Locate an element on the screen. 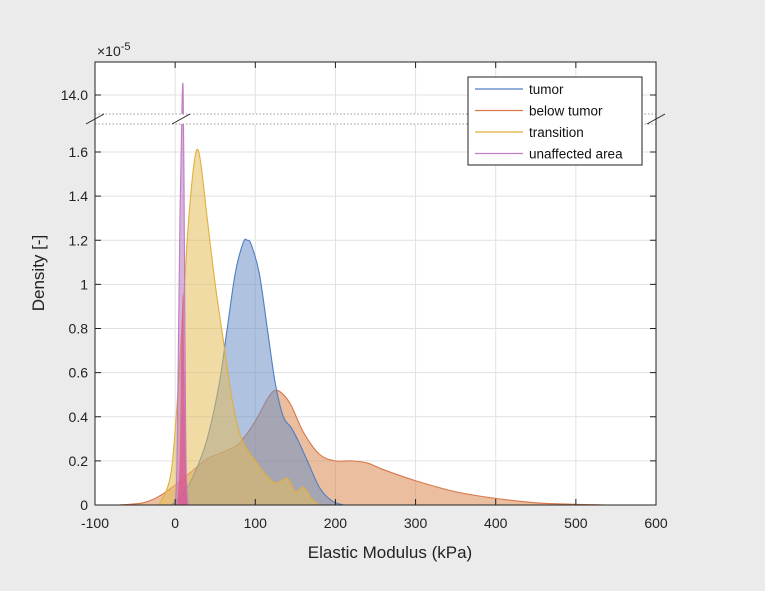 This screenshot has width=765, height=591. x-tick-labels: -100 0 100 200 300 400 500 600 is located at coordinates (374, 523).